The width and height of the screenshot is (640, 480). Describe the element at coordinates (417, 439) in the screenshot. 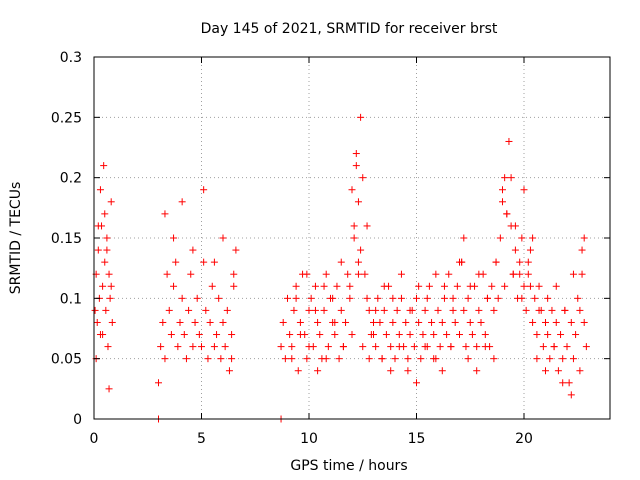

I see `x-tick-label: 15` at that location.